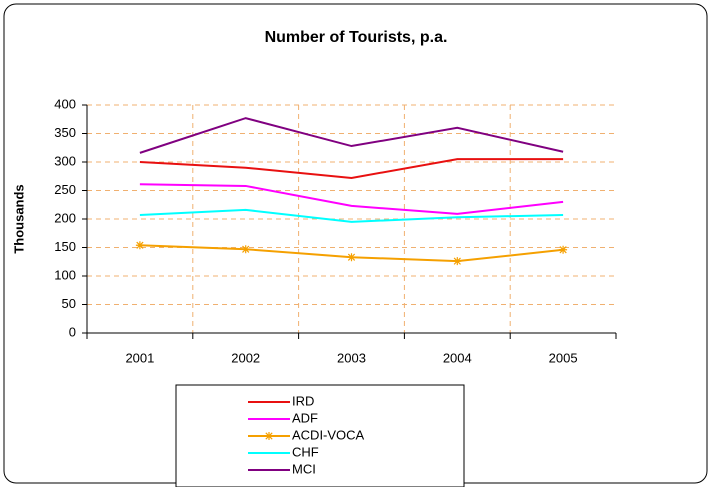 The height and width of the screenshot is (492, 712). I want to click on y-tick-label: 250, so click(65, 189).